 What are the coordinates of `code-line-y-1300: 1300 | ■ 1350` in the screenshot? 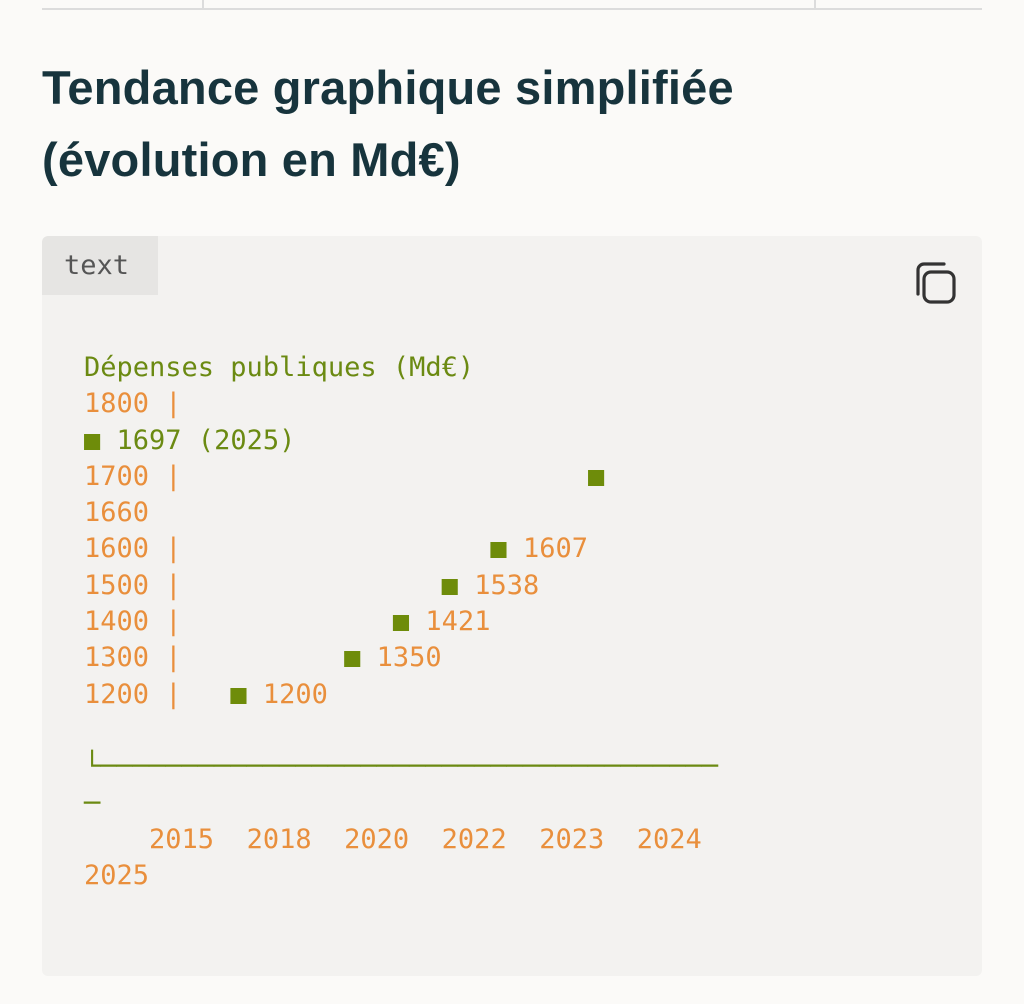 It's located at (401, 658).